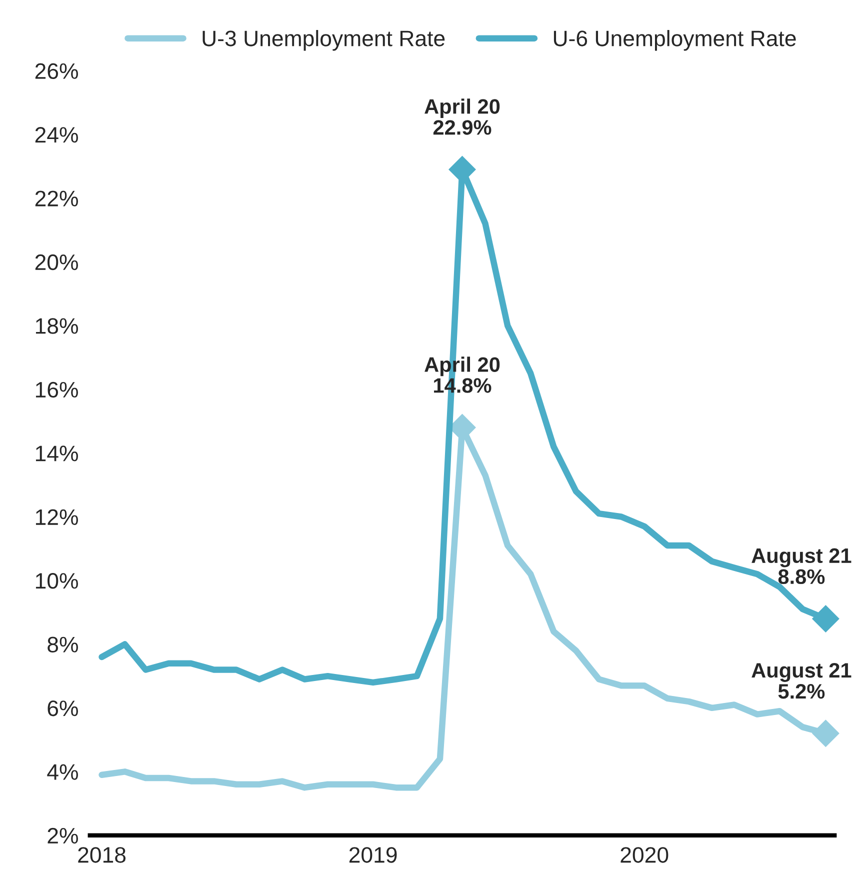 The width and height of the screenshot is (856, 884). I want to click on annotation: August 21 8.8%, so click(802, 566).